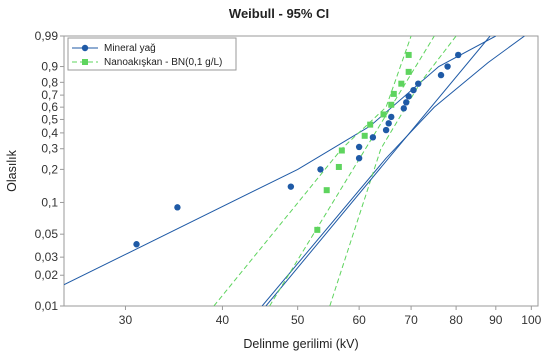 The height and width of the screenshot is (356, 547). Describe the element at coordinates (49, 107) in the screenshot. I see `y-tick-label: 0,6` at that location.